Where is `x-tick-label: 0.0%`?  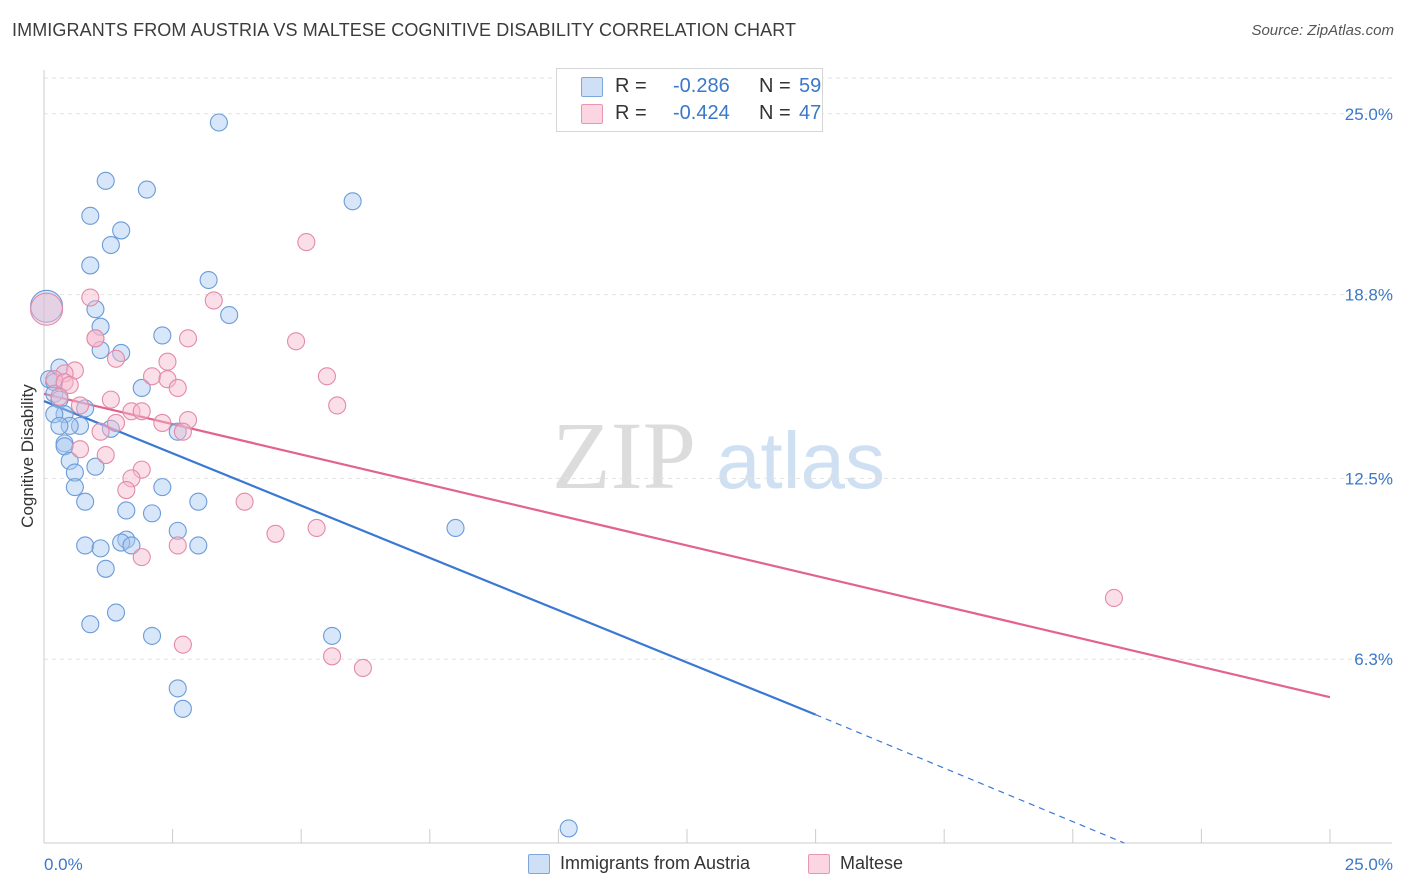 x-tick-label: 0.0% is located at coordinates (63, 864).